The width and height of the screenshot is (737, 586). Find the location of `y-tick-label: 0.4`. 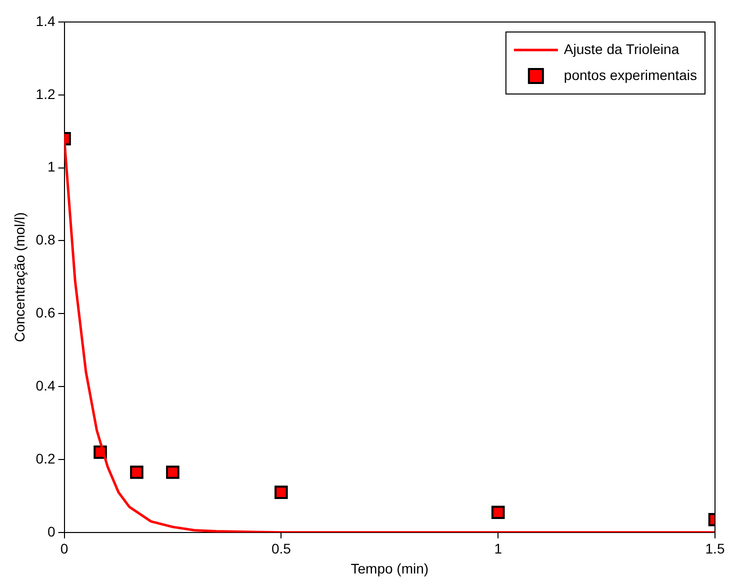

y-tick-label: 0.4 is located at coordinates (46, 385).